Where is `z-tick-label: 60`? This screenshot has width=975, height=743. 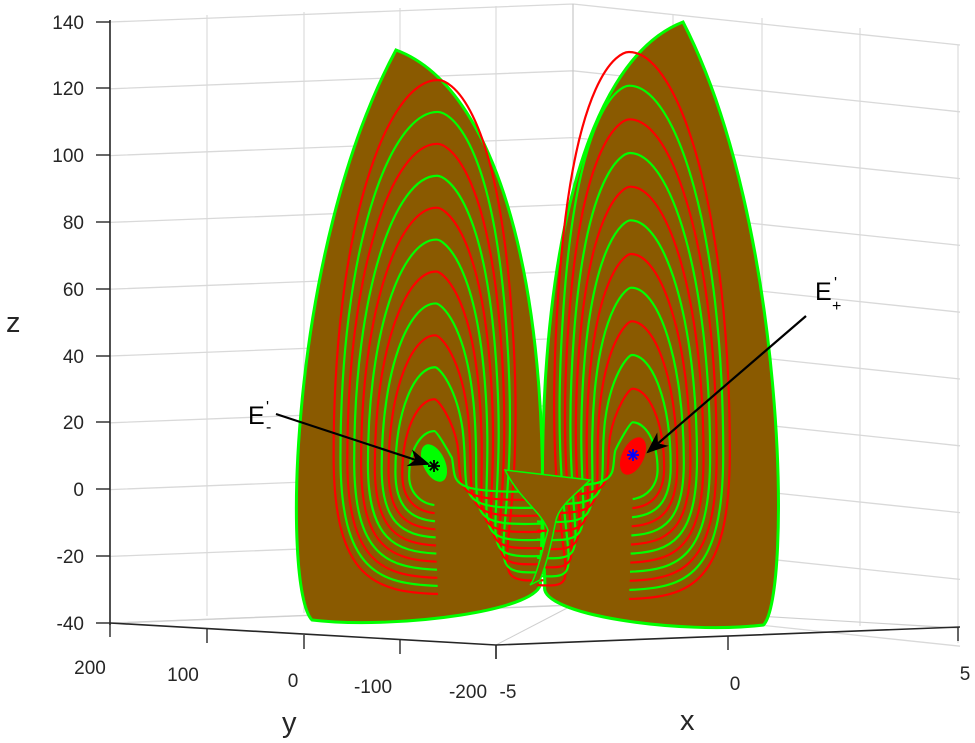
z-tick-label: 60 is located at coordinates (73, 290).